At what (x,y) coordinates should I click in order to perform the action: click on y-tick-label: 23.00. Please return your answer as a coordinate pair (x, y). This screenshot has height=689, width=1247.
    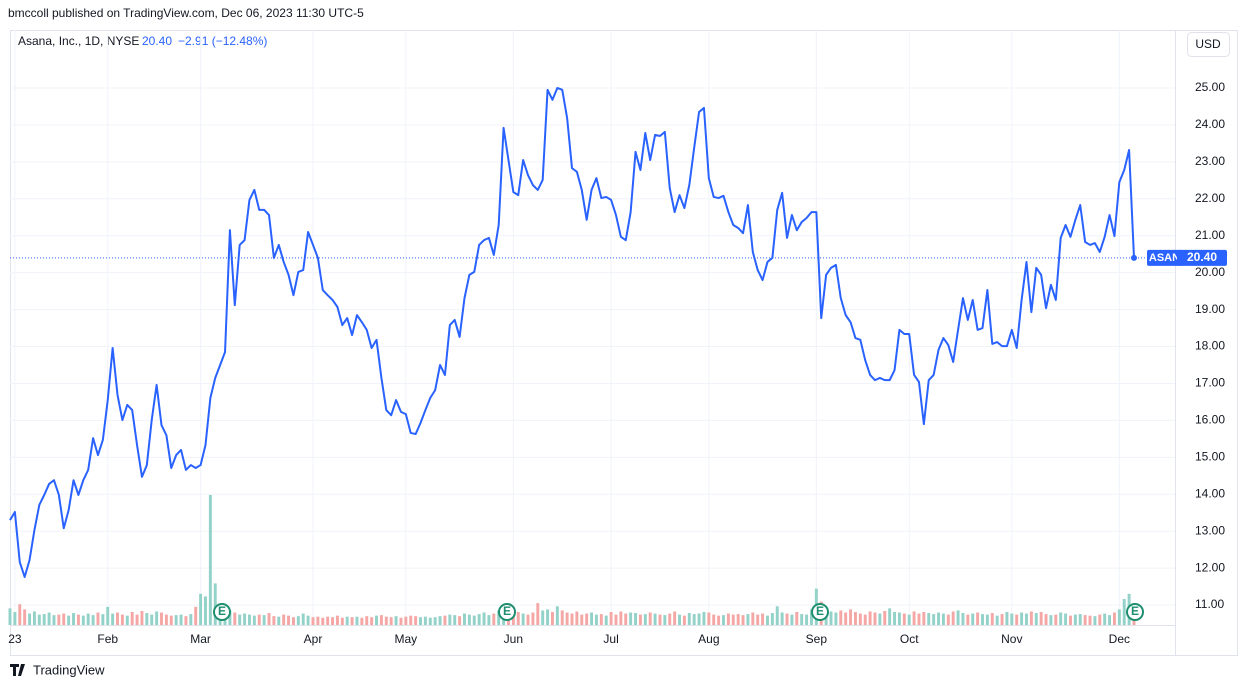
    Looking at the image, I should click on (1210, 161).